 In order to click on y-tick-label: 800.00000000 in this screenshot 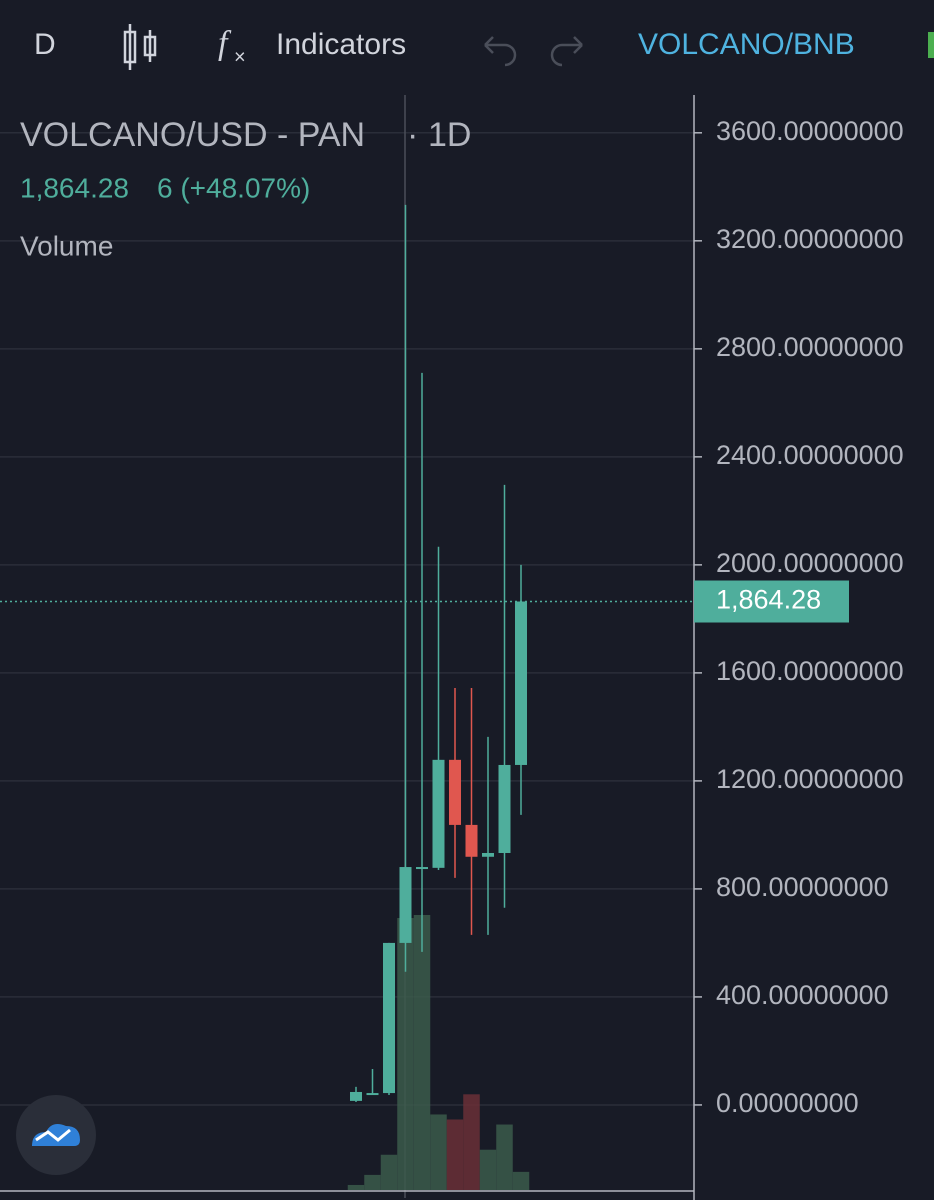, I will do `click(802, 887)`.